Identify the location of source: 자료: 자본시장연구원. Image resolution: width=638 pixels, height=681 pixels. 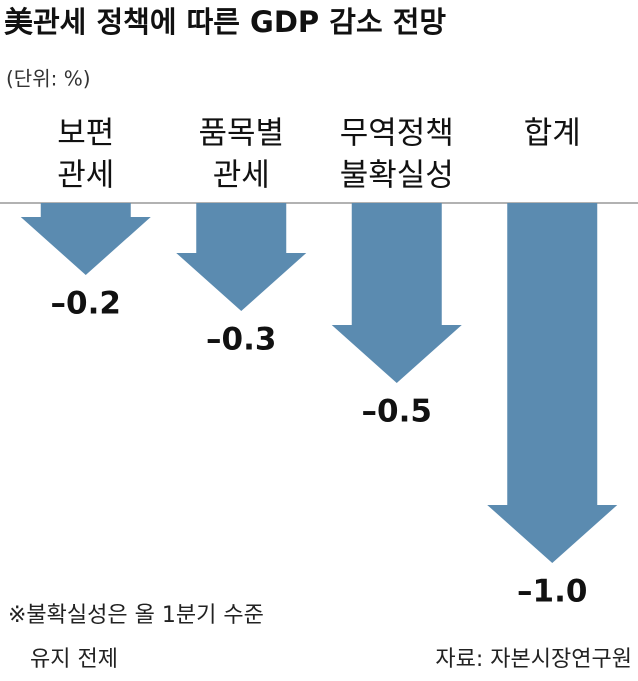
(533, 659).